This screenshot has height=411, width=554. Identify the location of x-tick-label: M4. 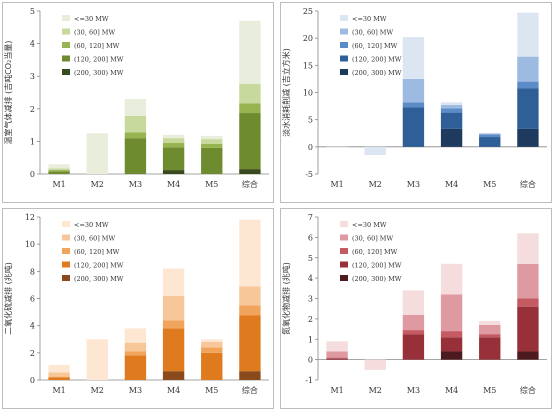
(451, 184).